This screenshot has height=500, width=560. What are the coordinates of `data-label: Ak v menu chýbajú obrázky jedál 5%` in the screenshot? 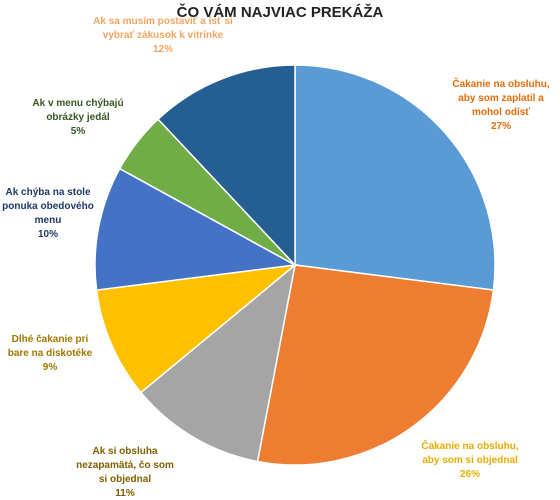 It's located at (78, 118).